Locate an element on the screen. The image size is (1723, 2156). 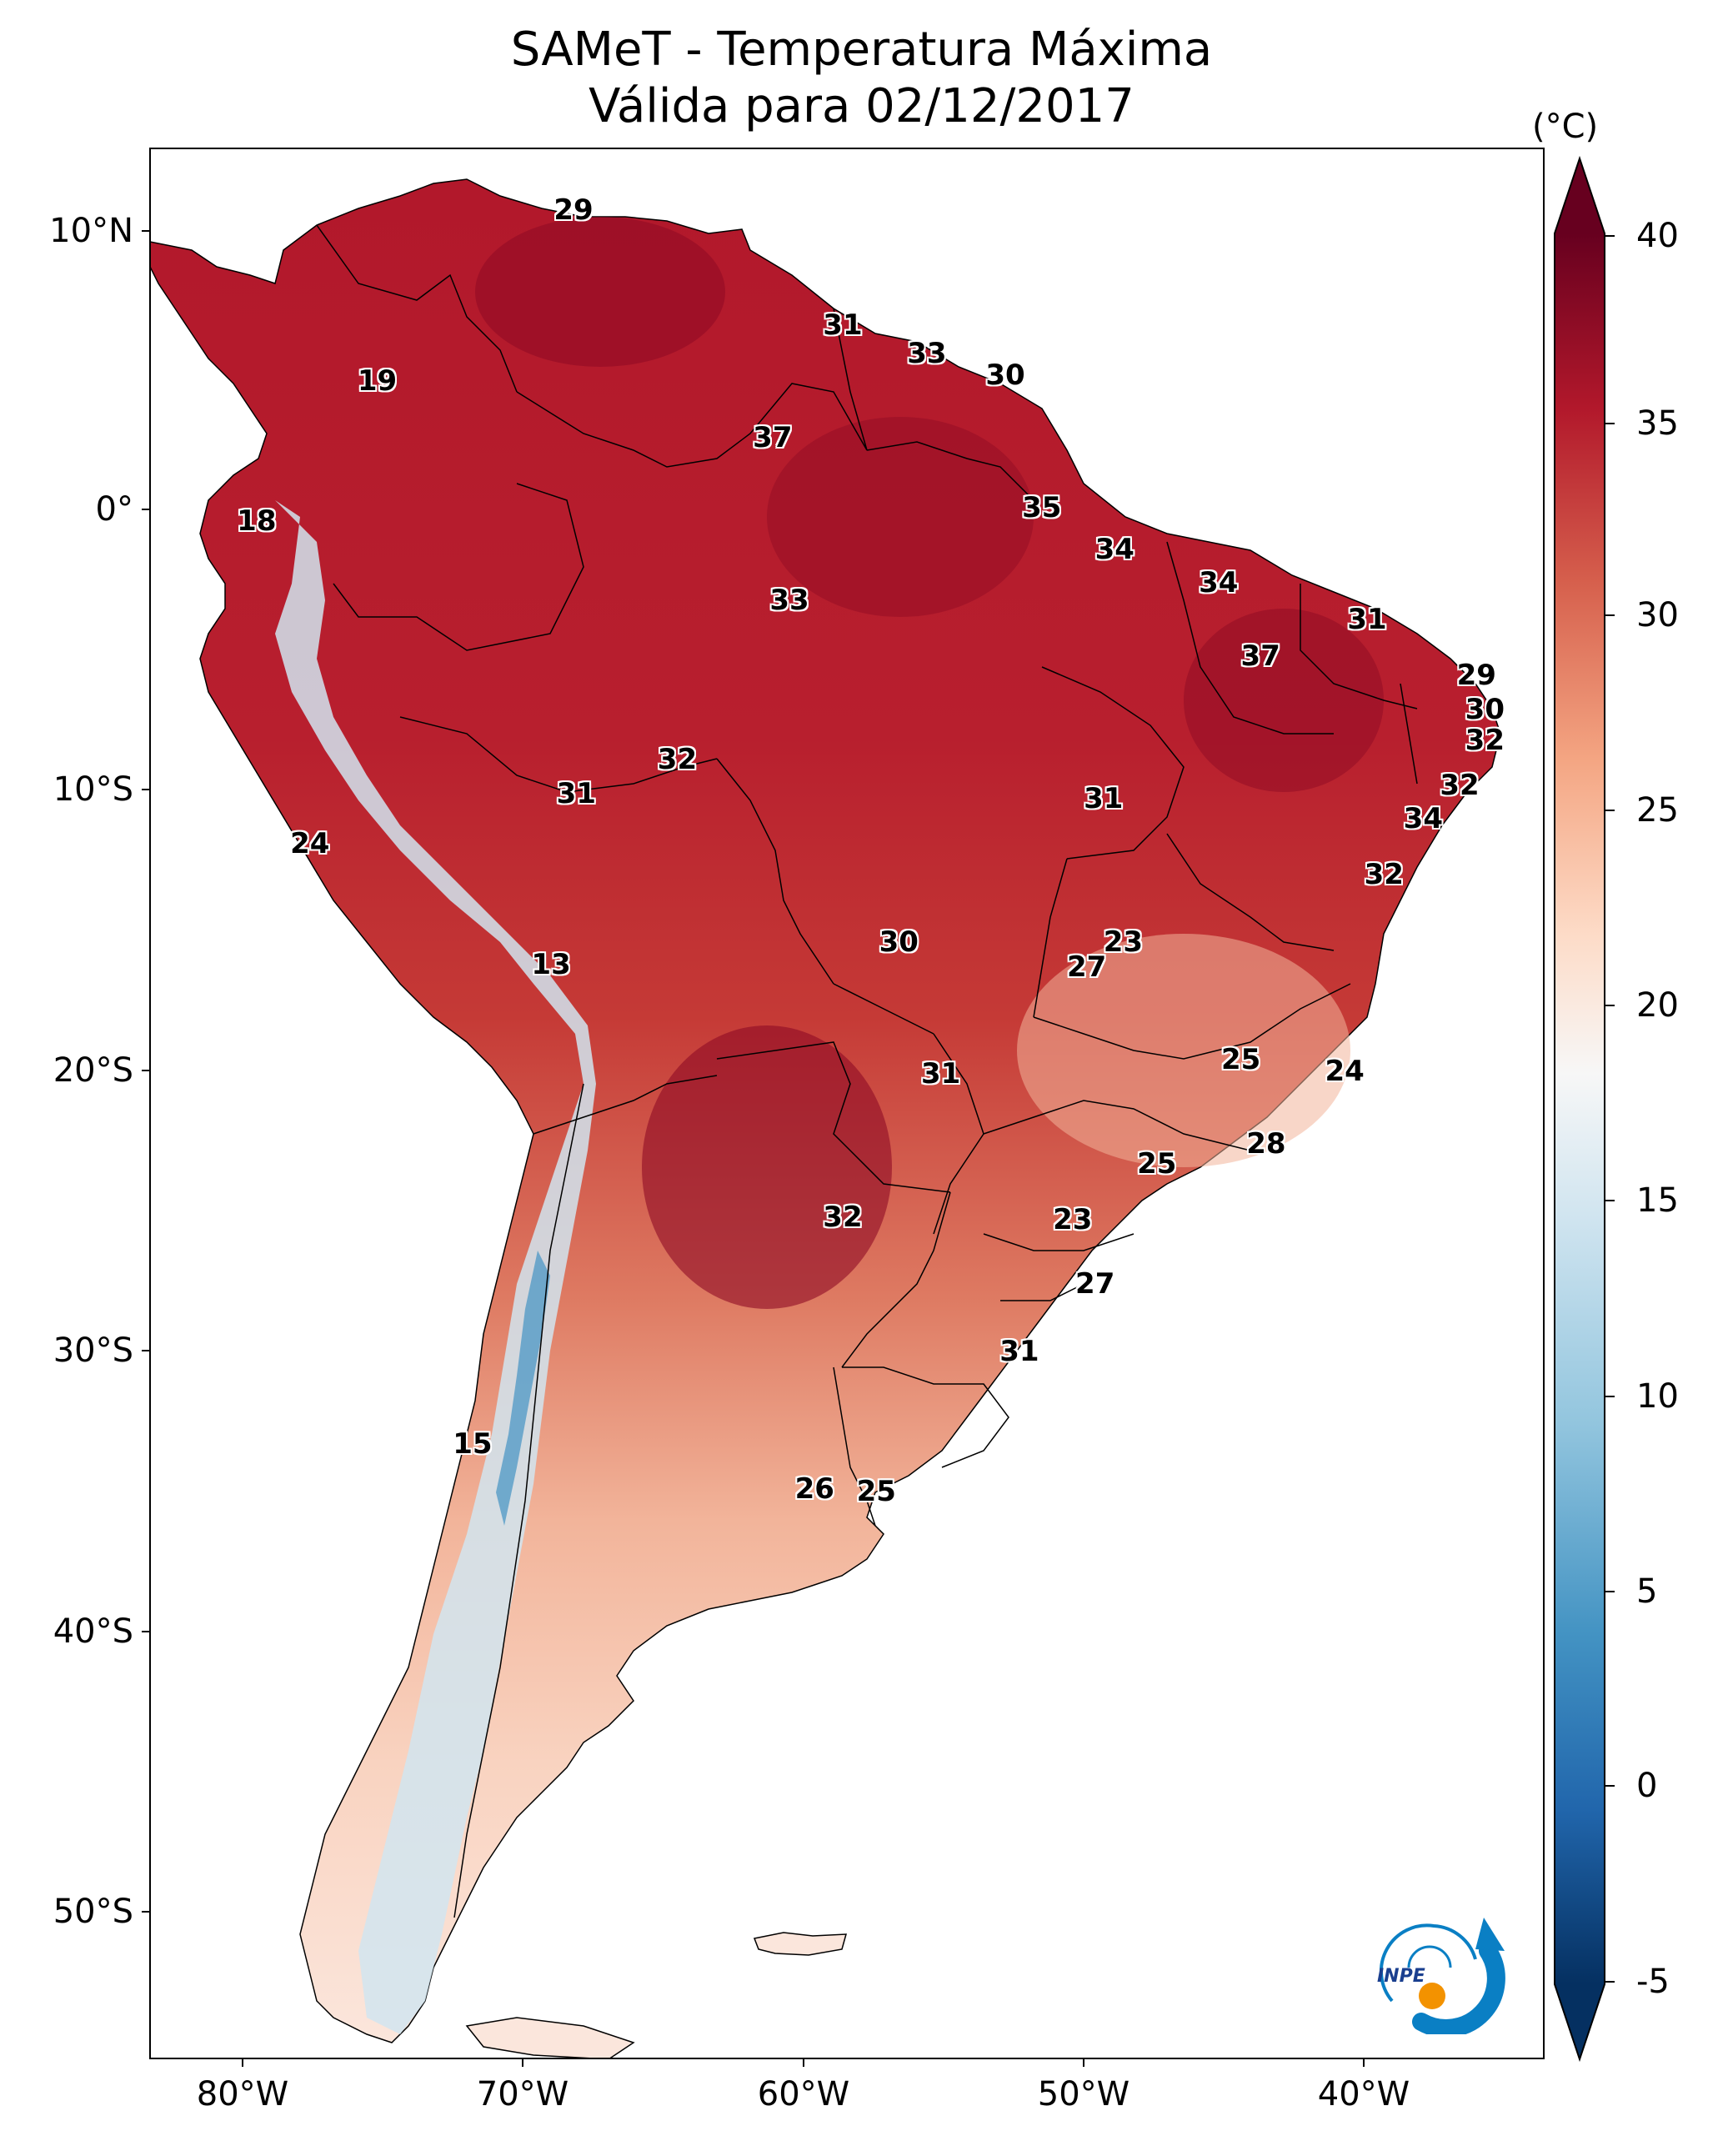
hot-zone-amazon is located at coordinates (901, 517).